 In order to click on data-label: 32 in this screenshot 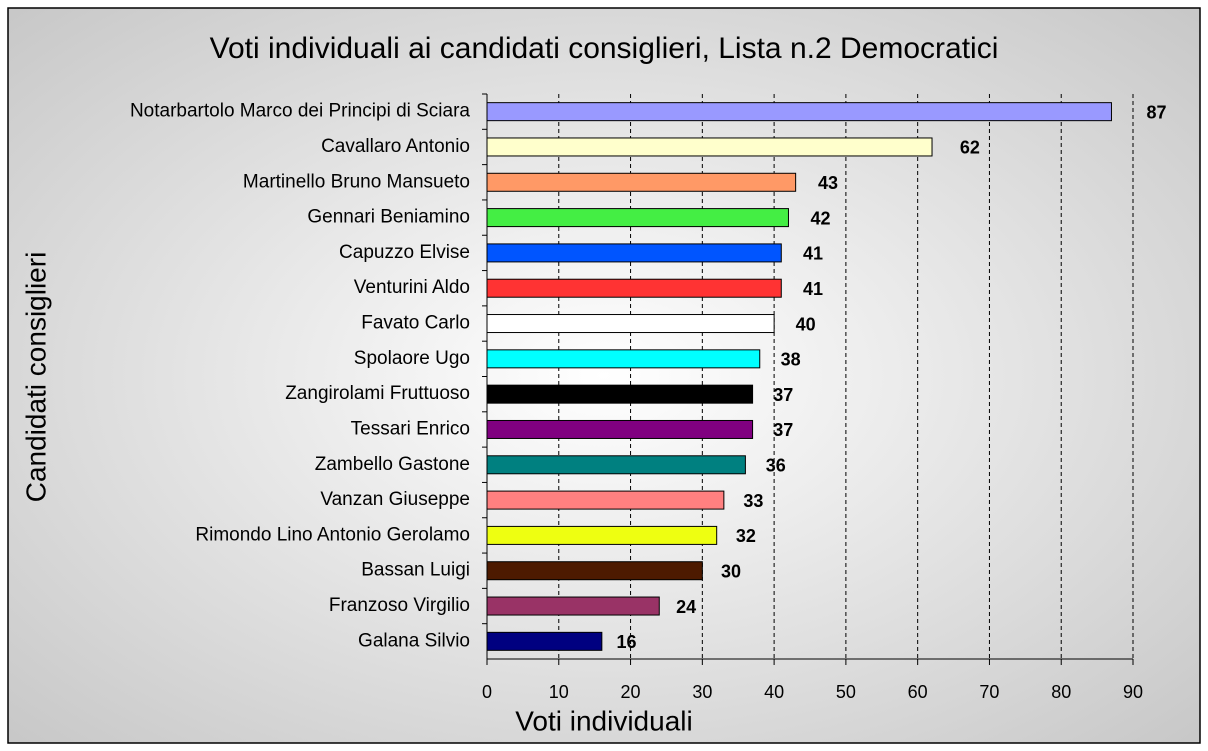, I will do `click(746, 536)`.